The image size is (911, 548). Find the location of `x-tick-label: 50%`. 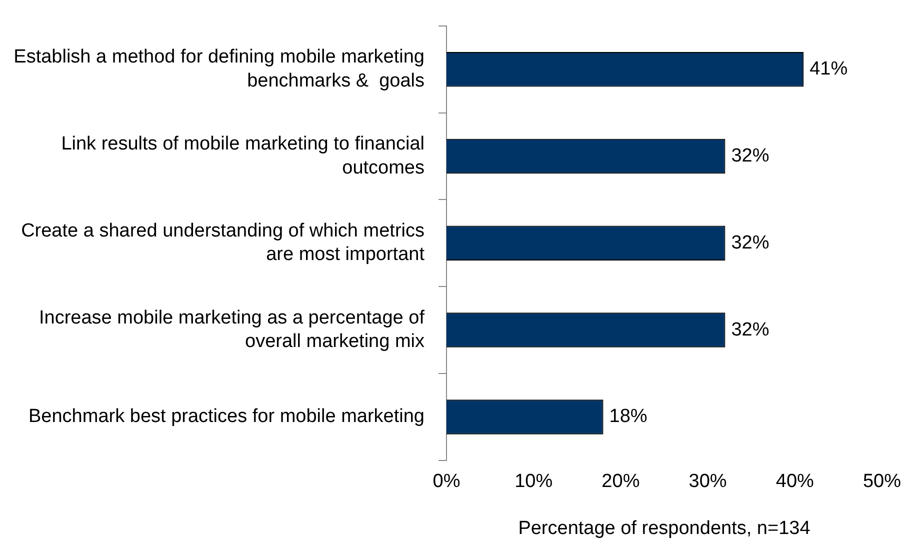

x-tick-label: 50% is located at coordinates (882, 481).